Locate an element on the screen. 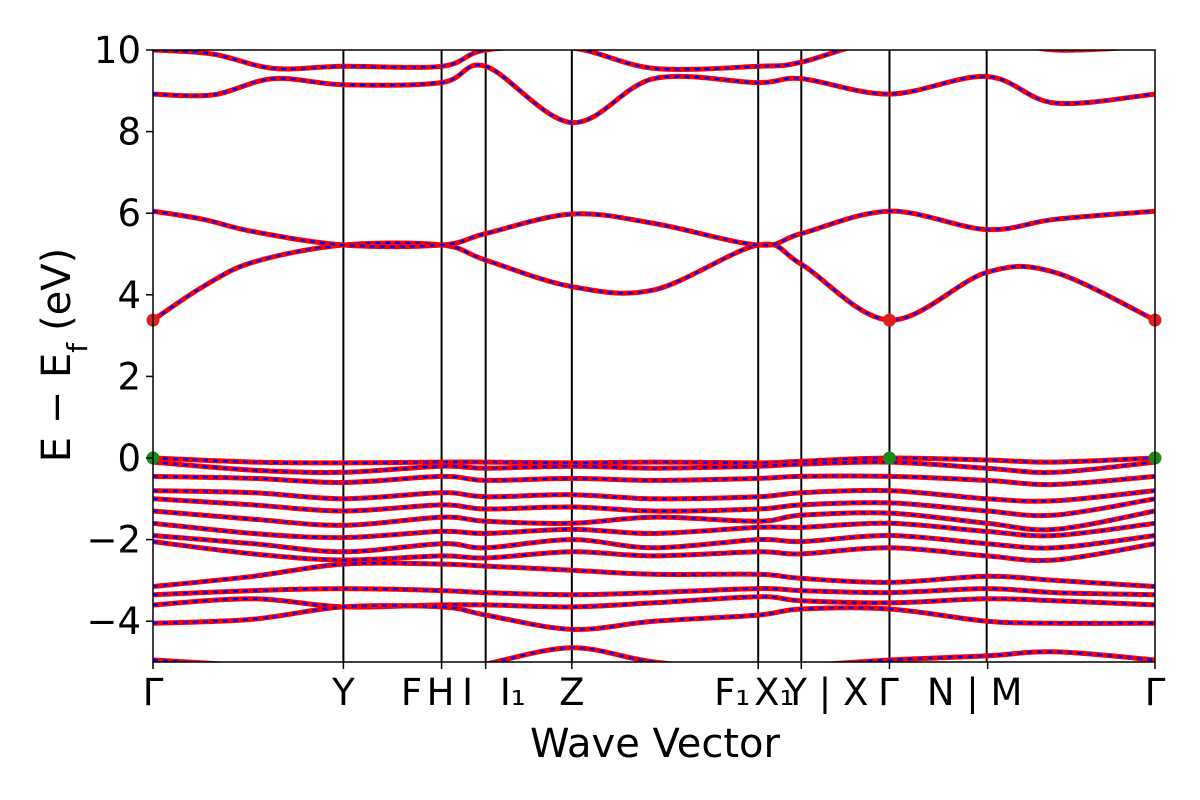  y-axis: −4 −2 0 2 4 6 8 10 is located at coordinates (119, 336).